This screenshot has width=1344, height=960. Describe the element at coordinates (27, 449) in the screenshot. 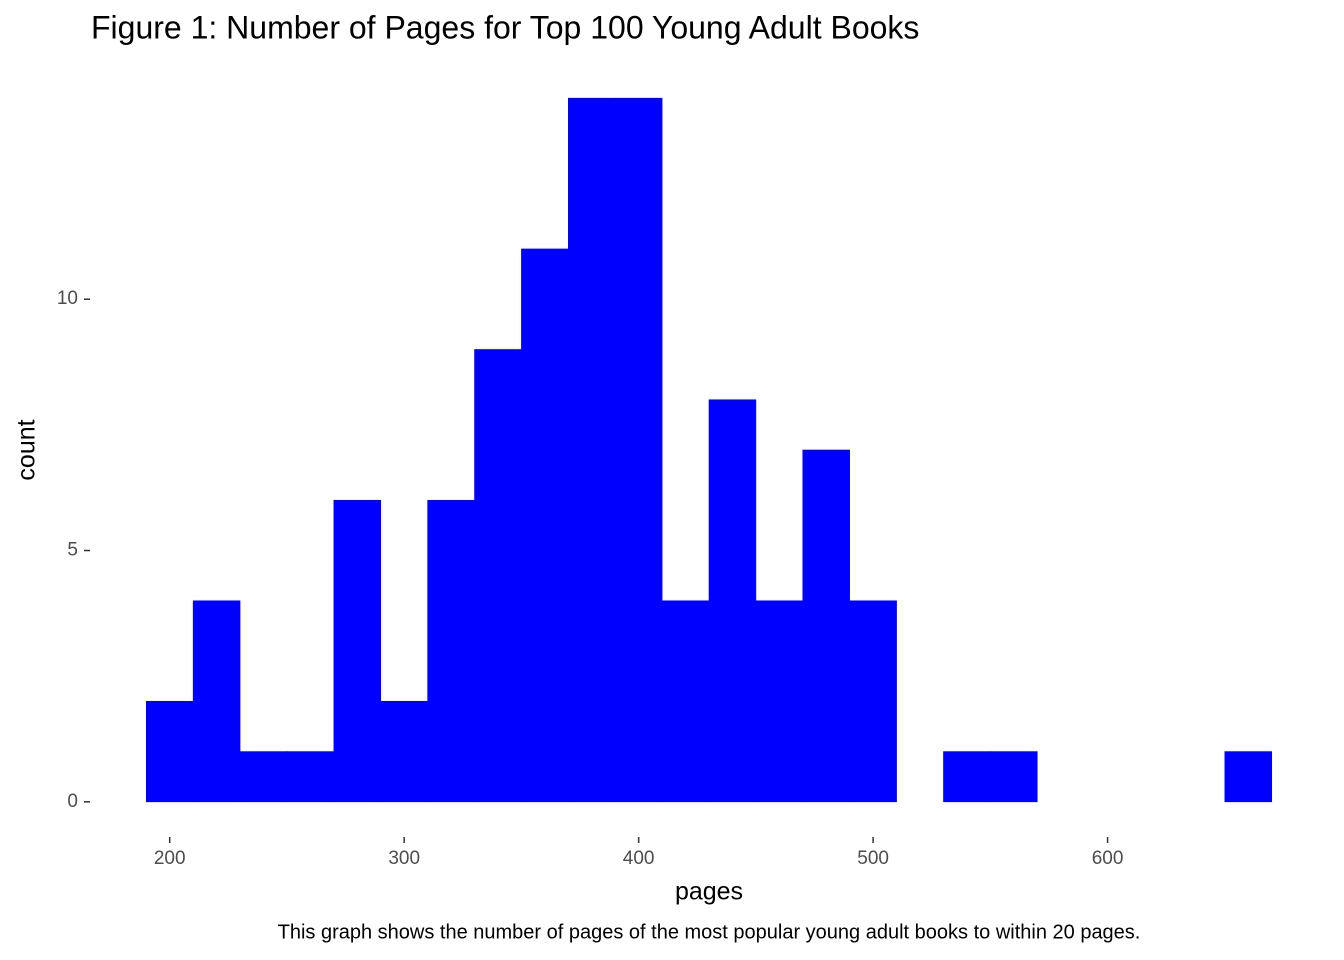

I see `y-axis-label: count` at that location.